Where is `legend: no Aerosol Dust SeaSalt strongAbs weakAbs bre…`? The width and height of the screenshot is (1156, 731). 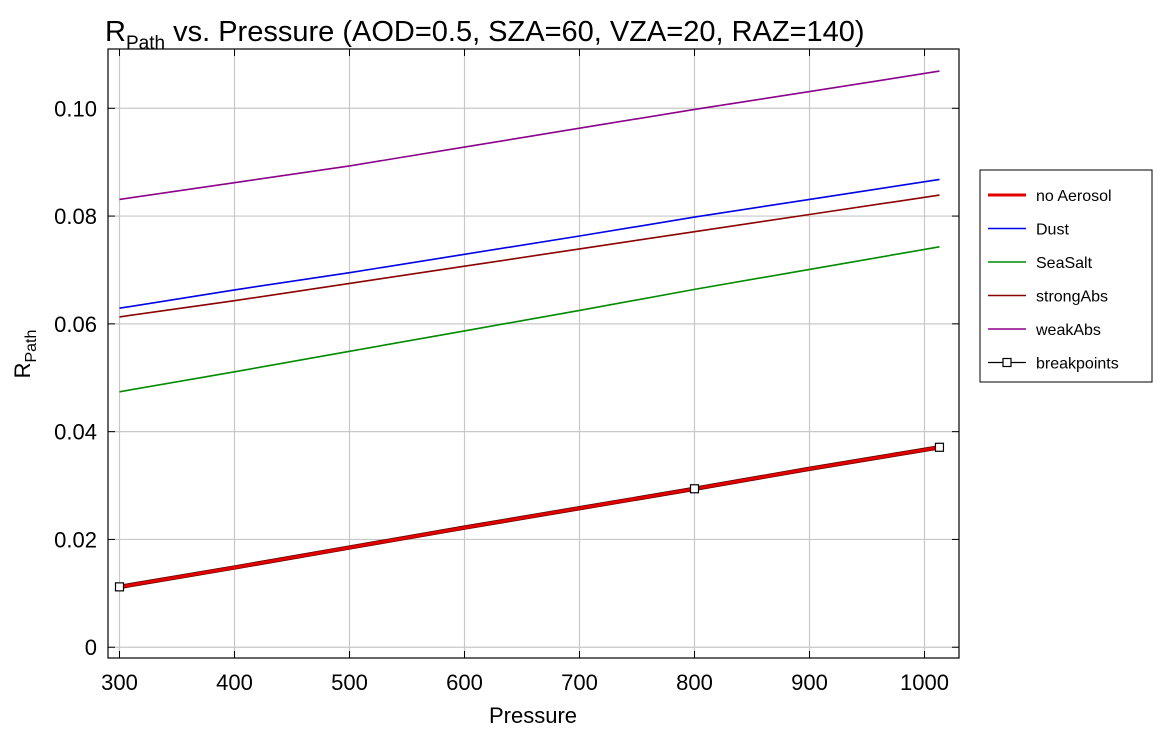 legend: no Aerosol Dust SeaSalt strongAbs weakAbs bre… is located at coordinates (1066, 276).